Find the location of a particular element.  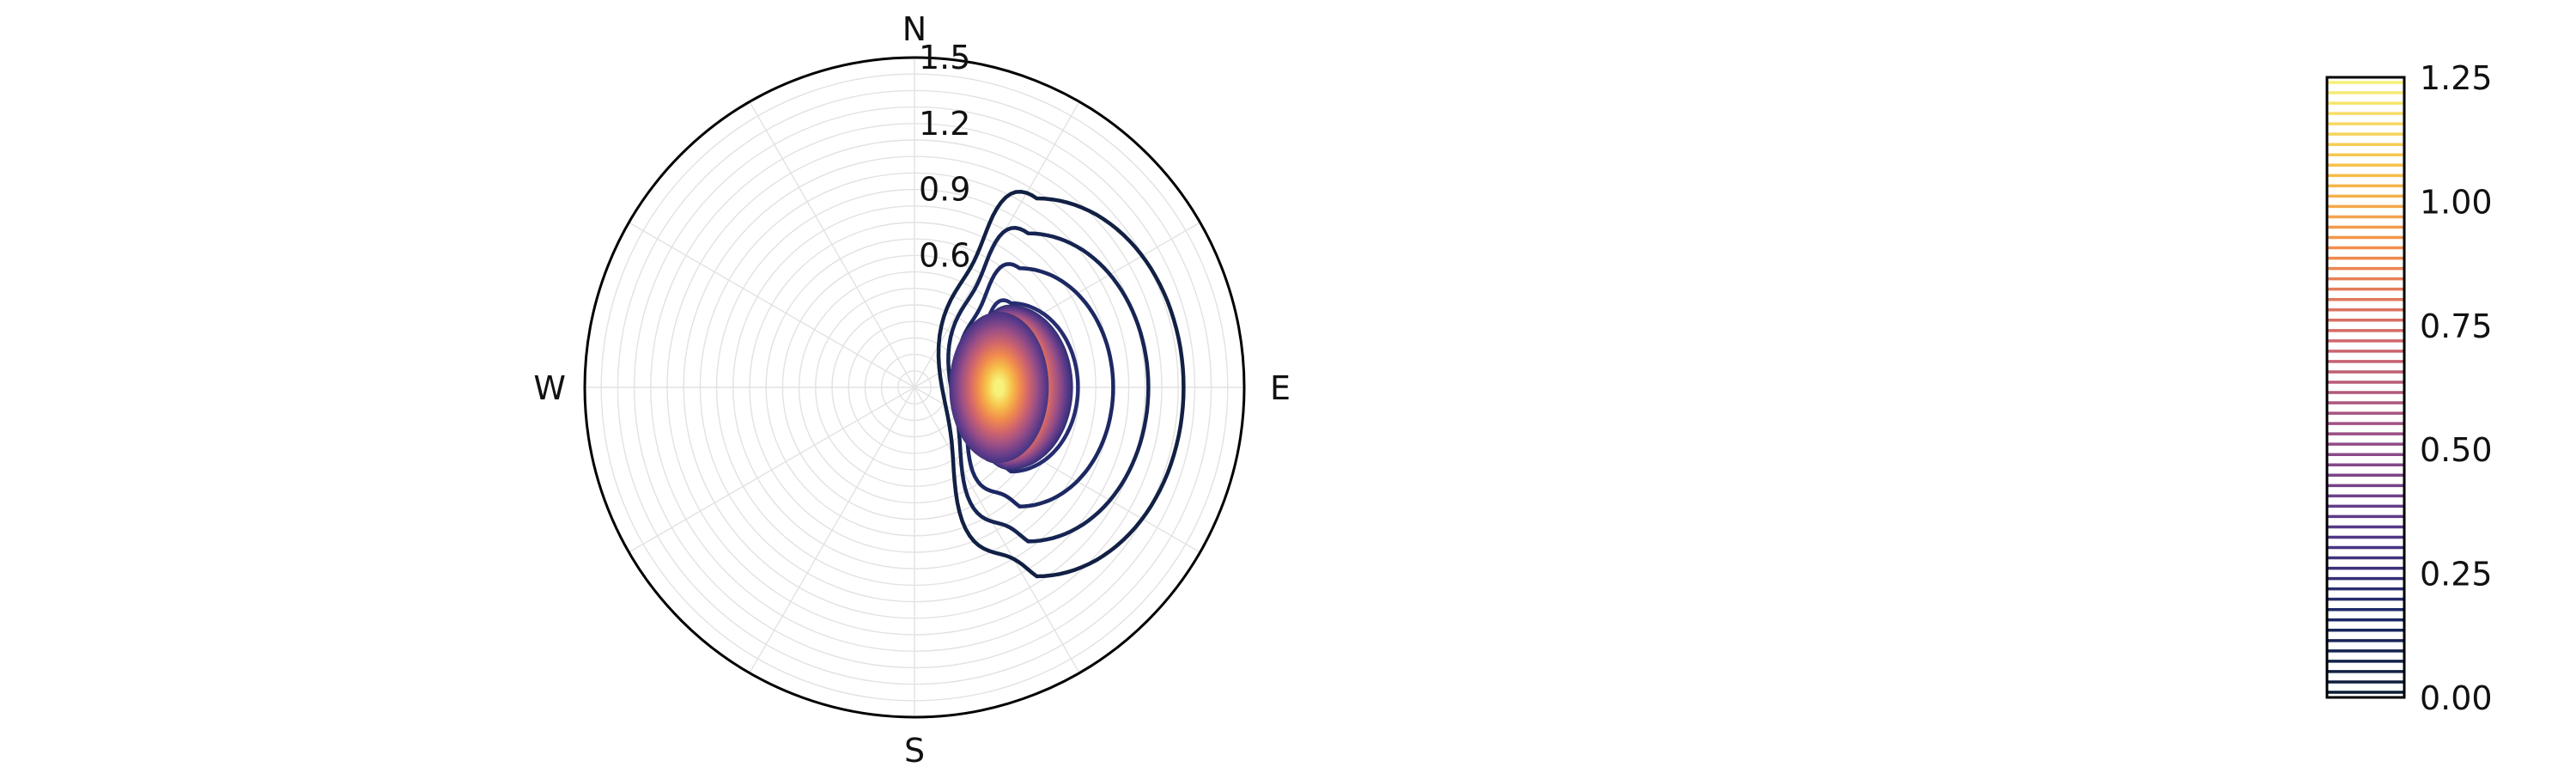

colorbar-tick-label: 0.25 is located at coordinates (2456, 574).